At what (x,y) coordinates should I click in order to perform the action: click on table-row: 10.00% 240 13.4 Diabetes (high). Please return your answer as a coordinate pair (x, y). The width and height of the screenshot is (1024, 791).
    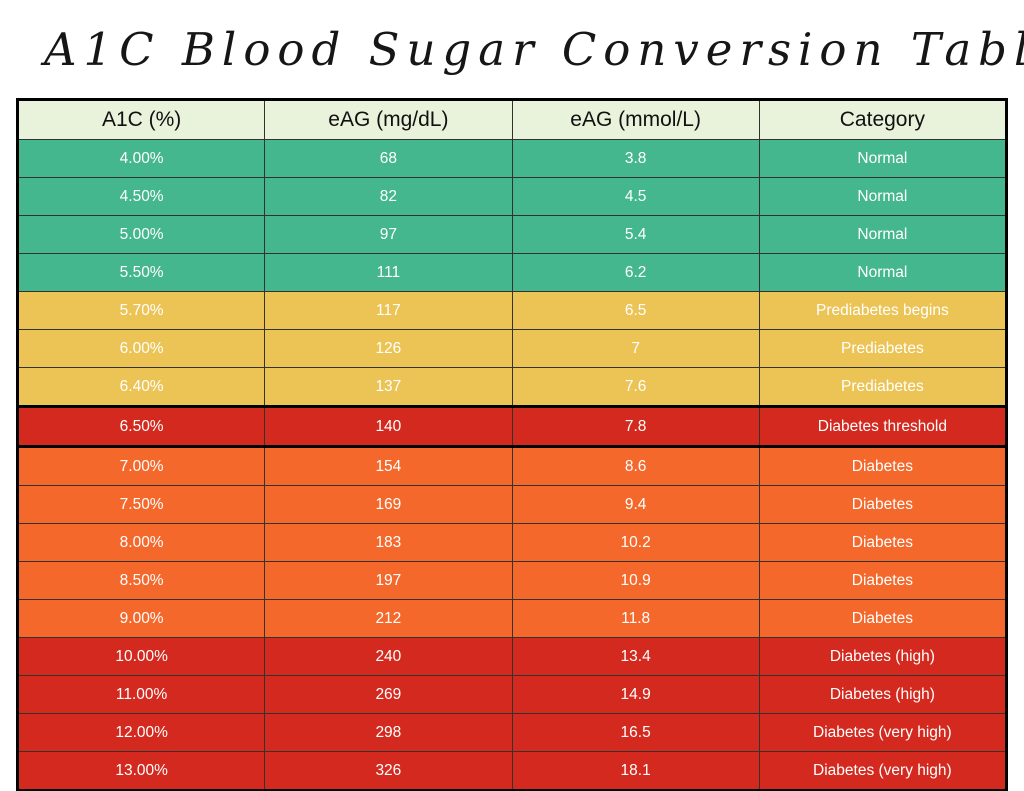
    Looking at the image, I should click on (512, 656).